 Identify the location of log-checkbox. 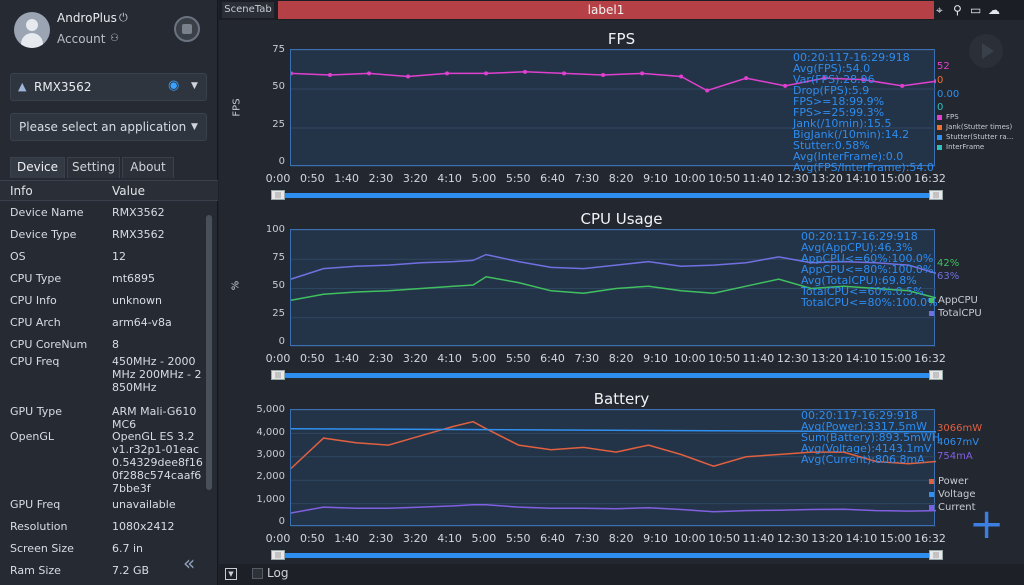
(257, 573).